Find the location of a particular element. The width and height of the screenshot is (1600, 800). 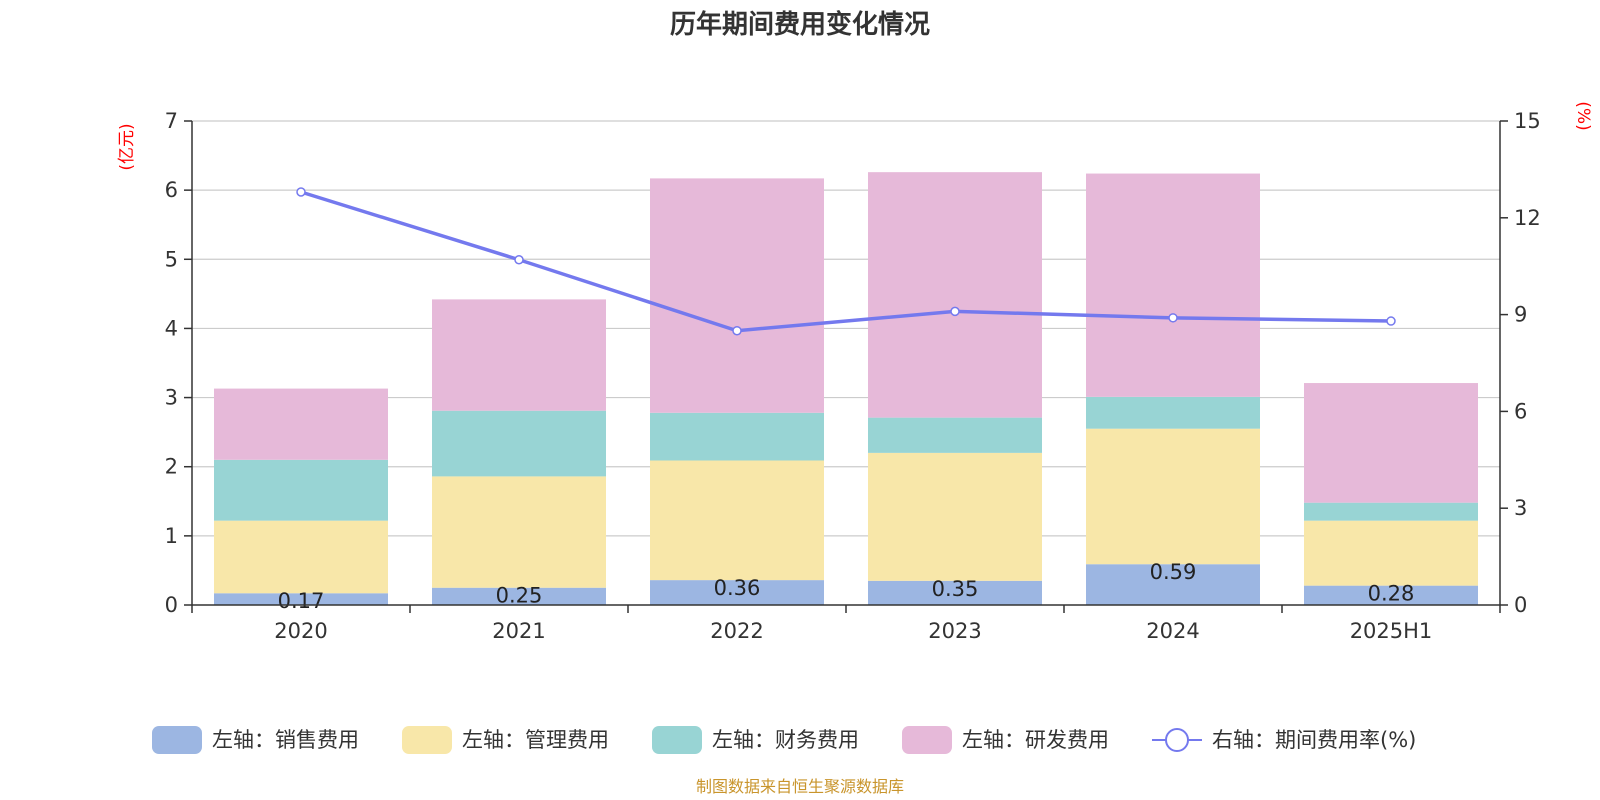

data-label: 0.59 is located at coordinates (1173, 572).